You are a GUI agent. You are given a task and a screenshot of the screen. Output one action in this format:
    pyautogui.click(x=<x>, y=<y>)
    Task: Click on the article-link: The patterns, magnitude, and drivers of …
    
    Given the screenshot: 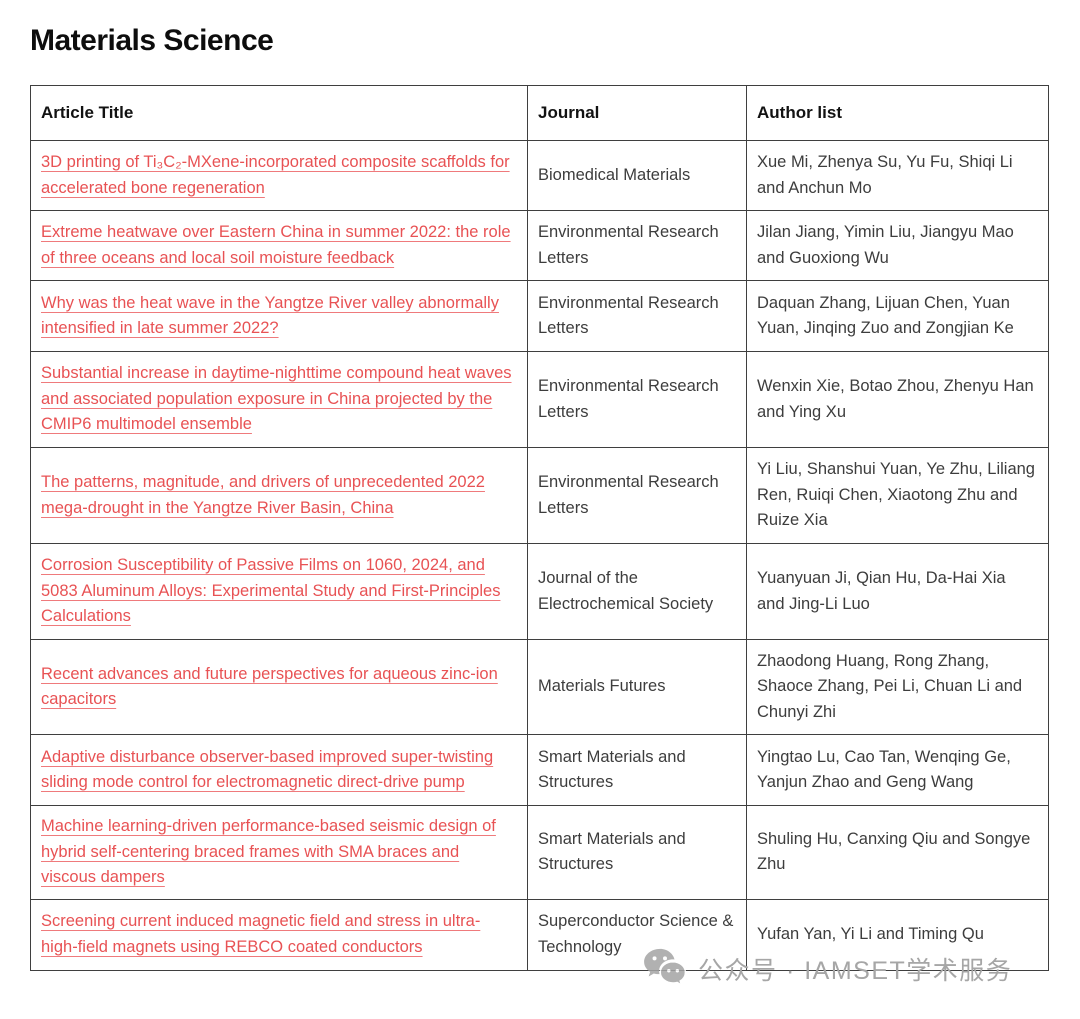 What is the action you would take?
    pyautogui.click(x=263, y=495)
    